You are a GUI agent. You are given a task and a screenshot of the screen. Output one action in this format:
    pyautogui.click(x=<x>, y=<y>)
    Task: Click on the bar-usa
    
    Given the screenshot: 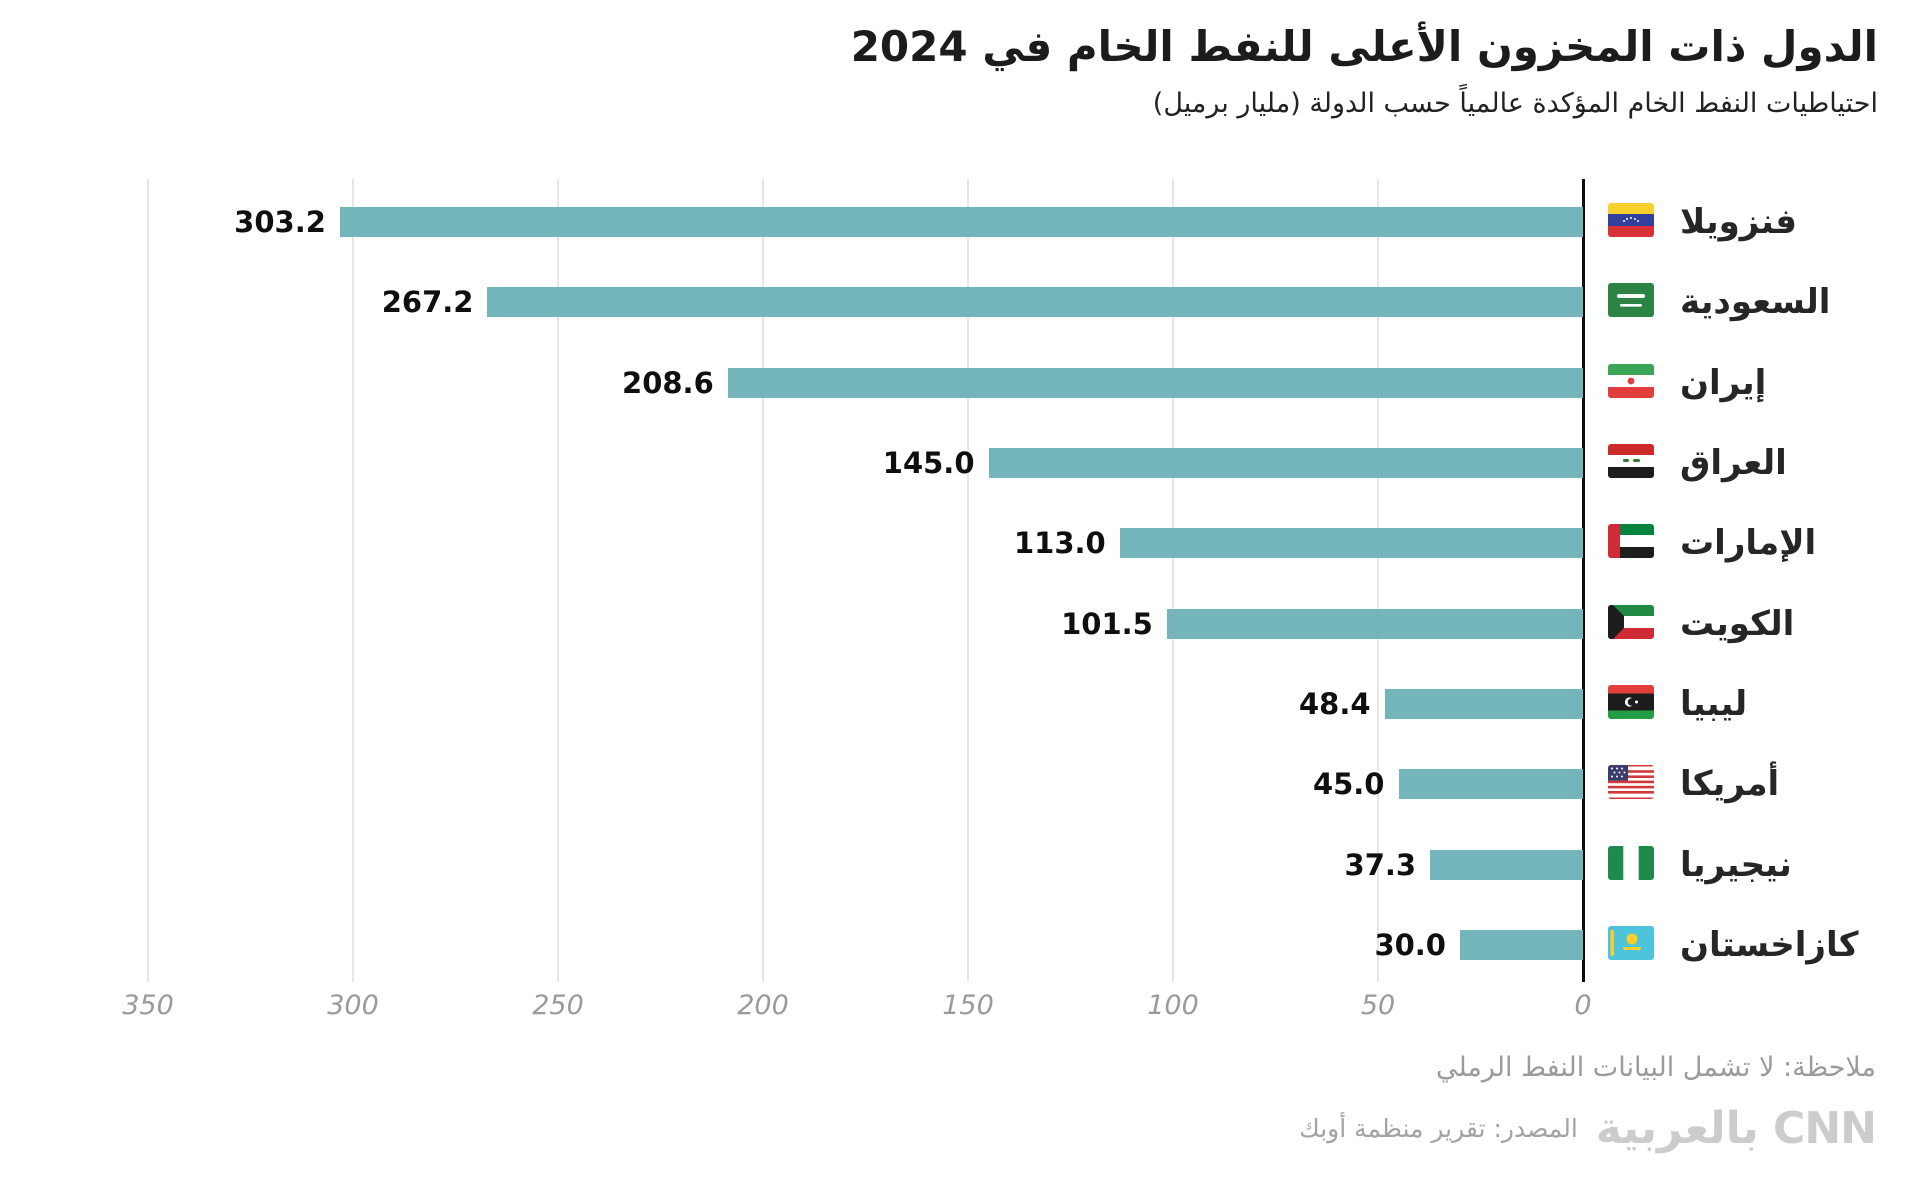 What is the action you would take?
    pyautogui.click(x=1490, y=784)
    